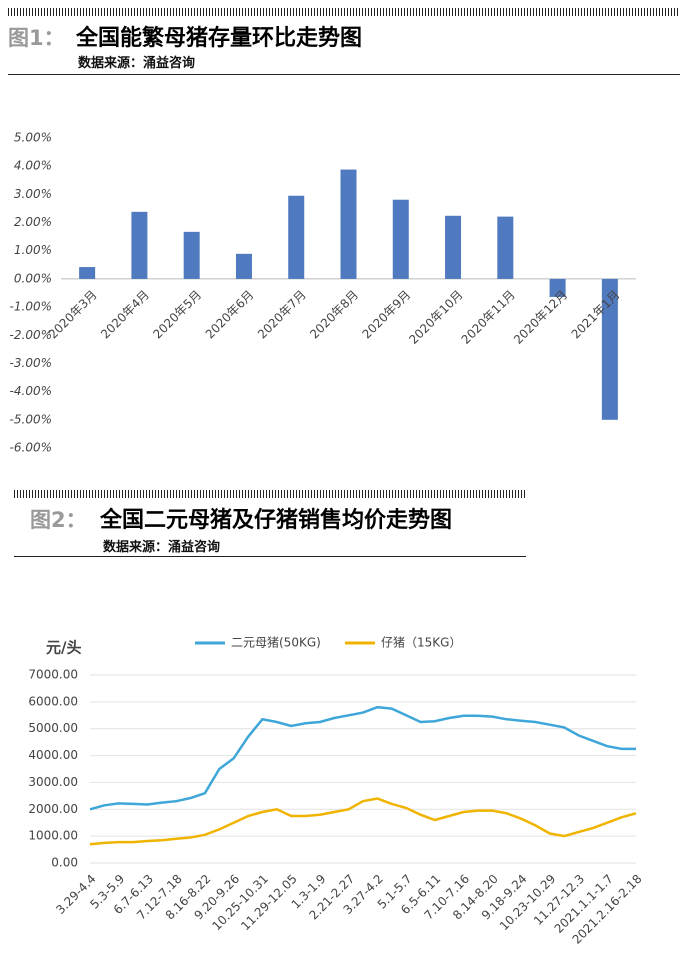  Describe the element at coordinates (73, 315) in the screenshot. I see `x-tick-label: 2020年3月` at that location.